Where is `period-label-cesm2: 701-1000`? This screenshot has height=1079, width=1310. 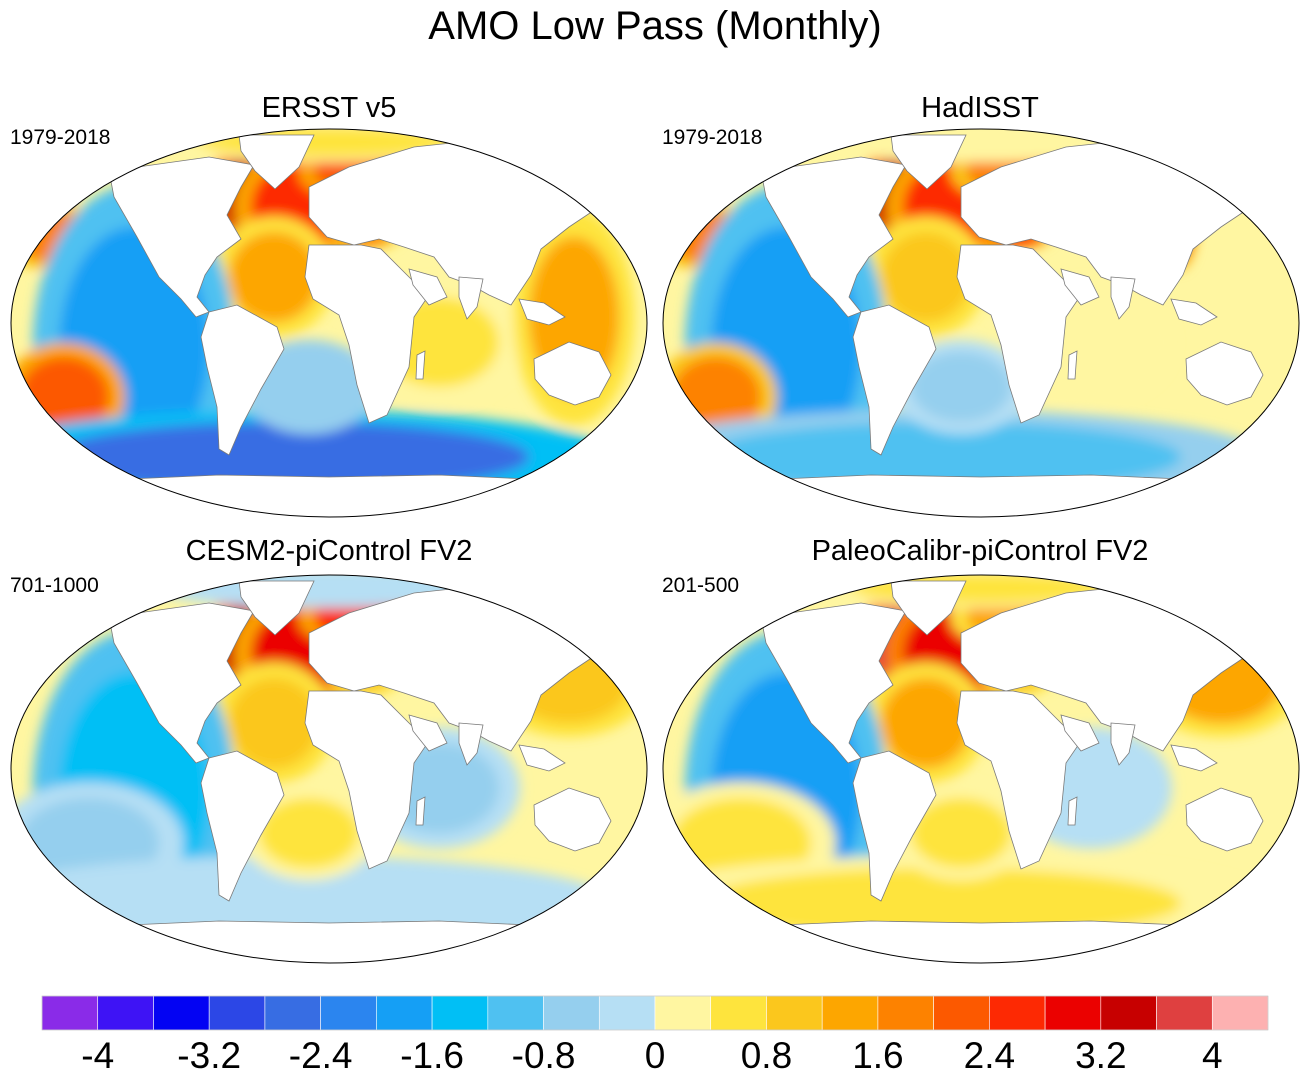
period-label-cesm2: 701-1000 is located at coordinates (54, 585).